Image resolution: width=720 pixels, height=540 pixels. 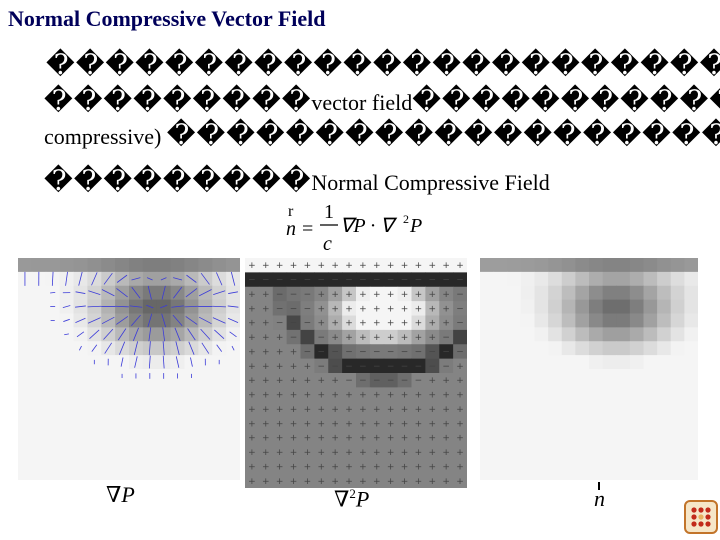 I want to click on grid-dots-icon, so click(x=701, y=517).